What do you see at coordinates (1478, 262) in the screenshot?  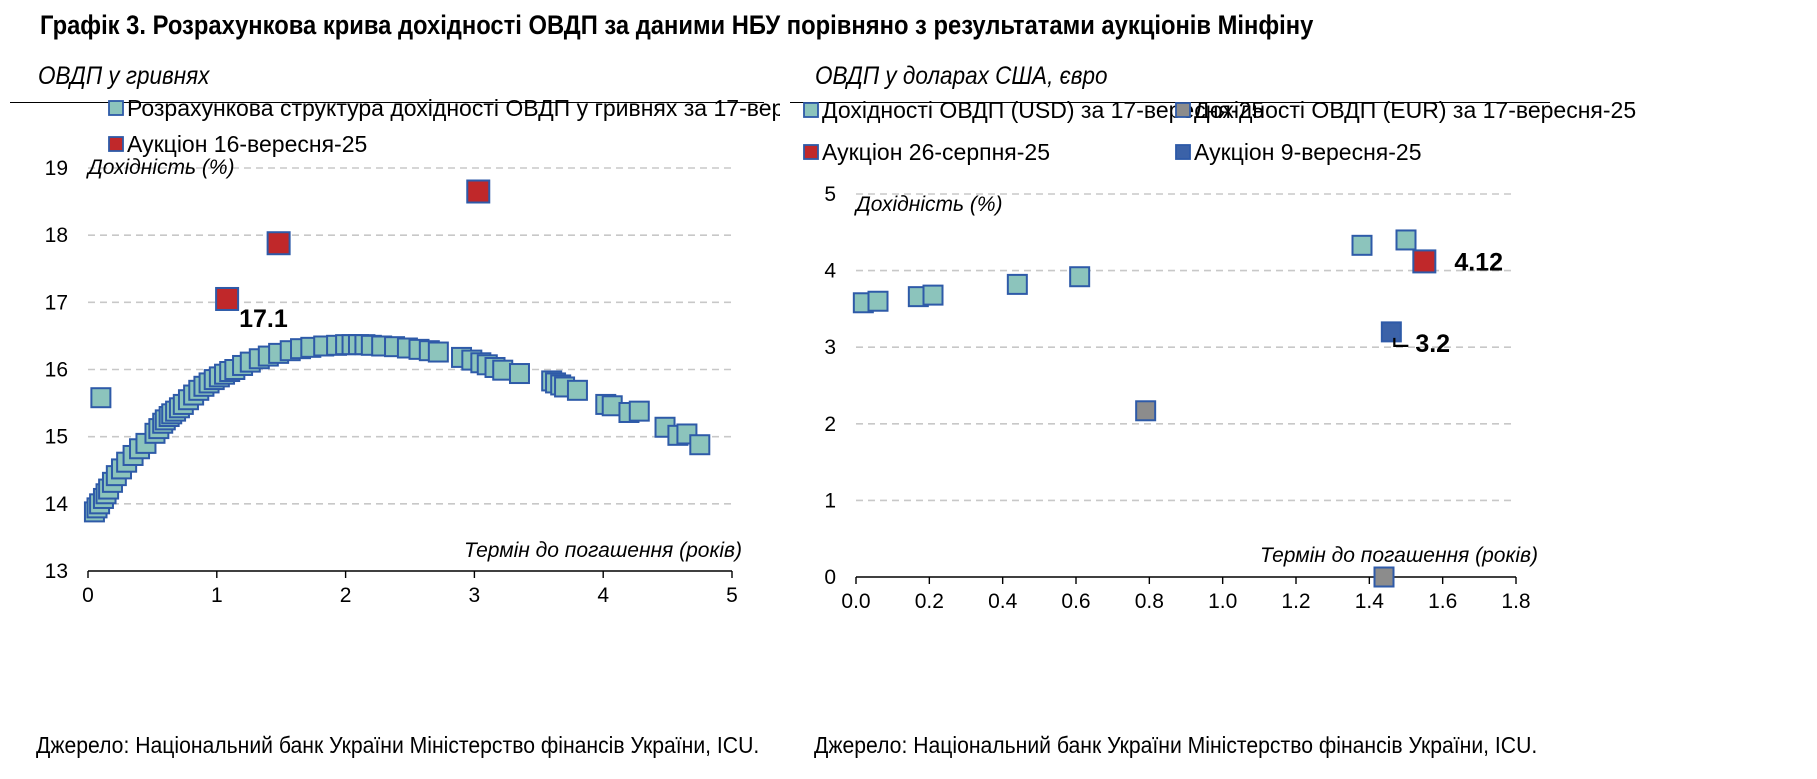 I see `data-label: 4.12` at bounding box center [1478, 262].